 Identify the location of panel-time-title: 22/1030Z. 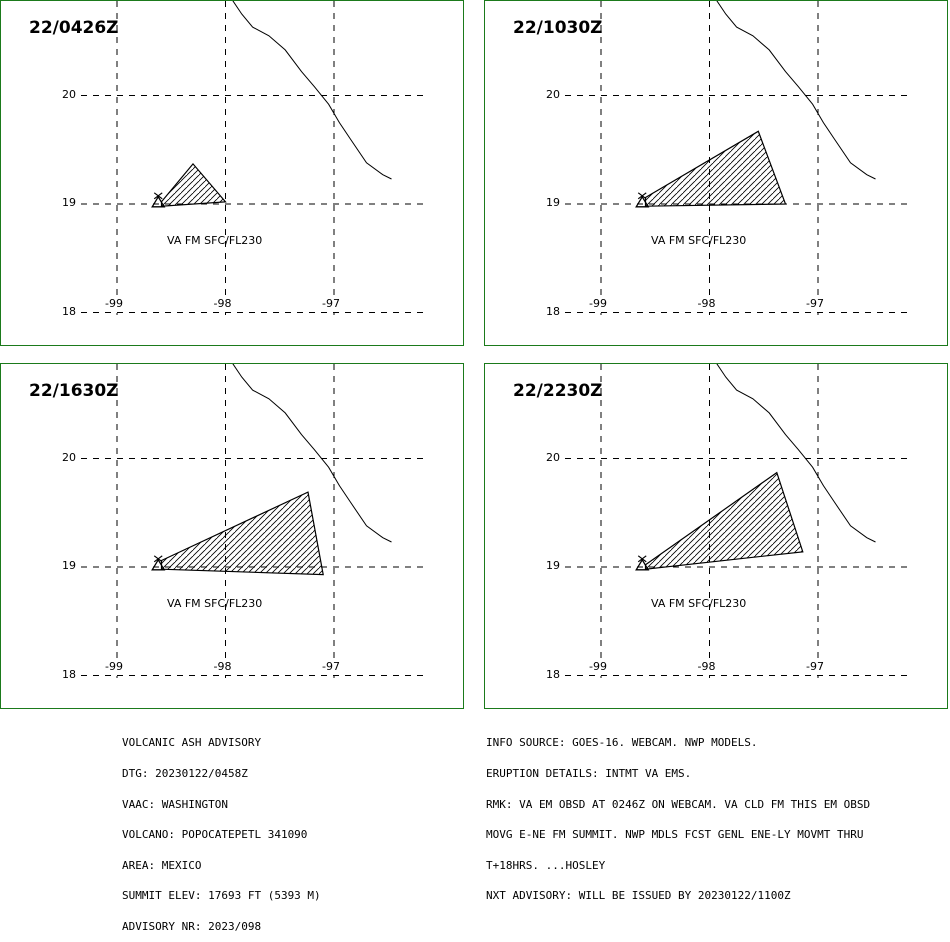
(558, 28).